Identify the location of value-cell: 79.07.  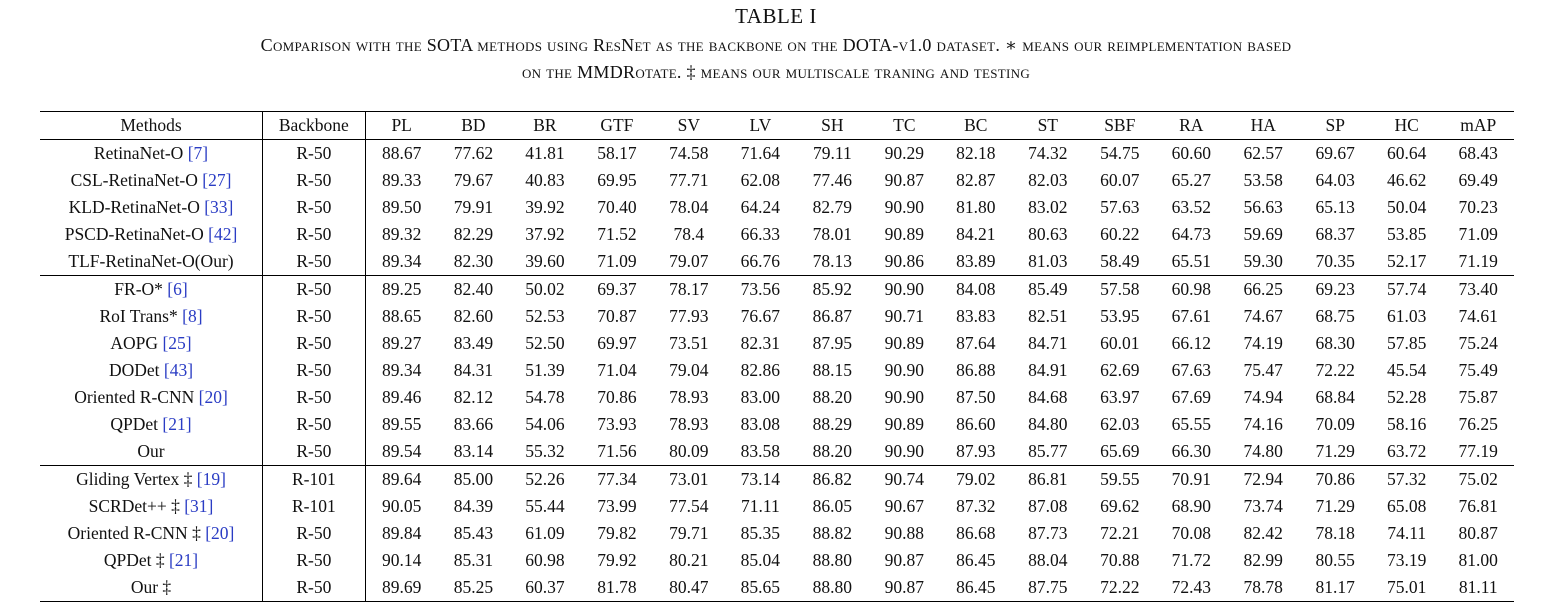
(689, 261).